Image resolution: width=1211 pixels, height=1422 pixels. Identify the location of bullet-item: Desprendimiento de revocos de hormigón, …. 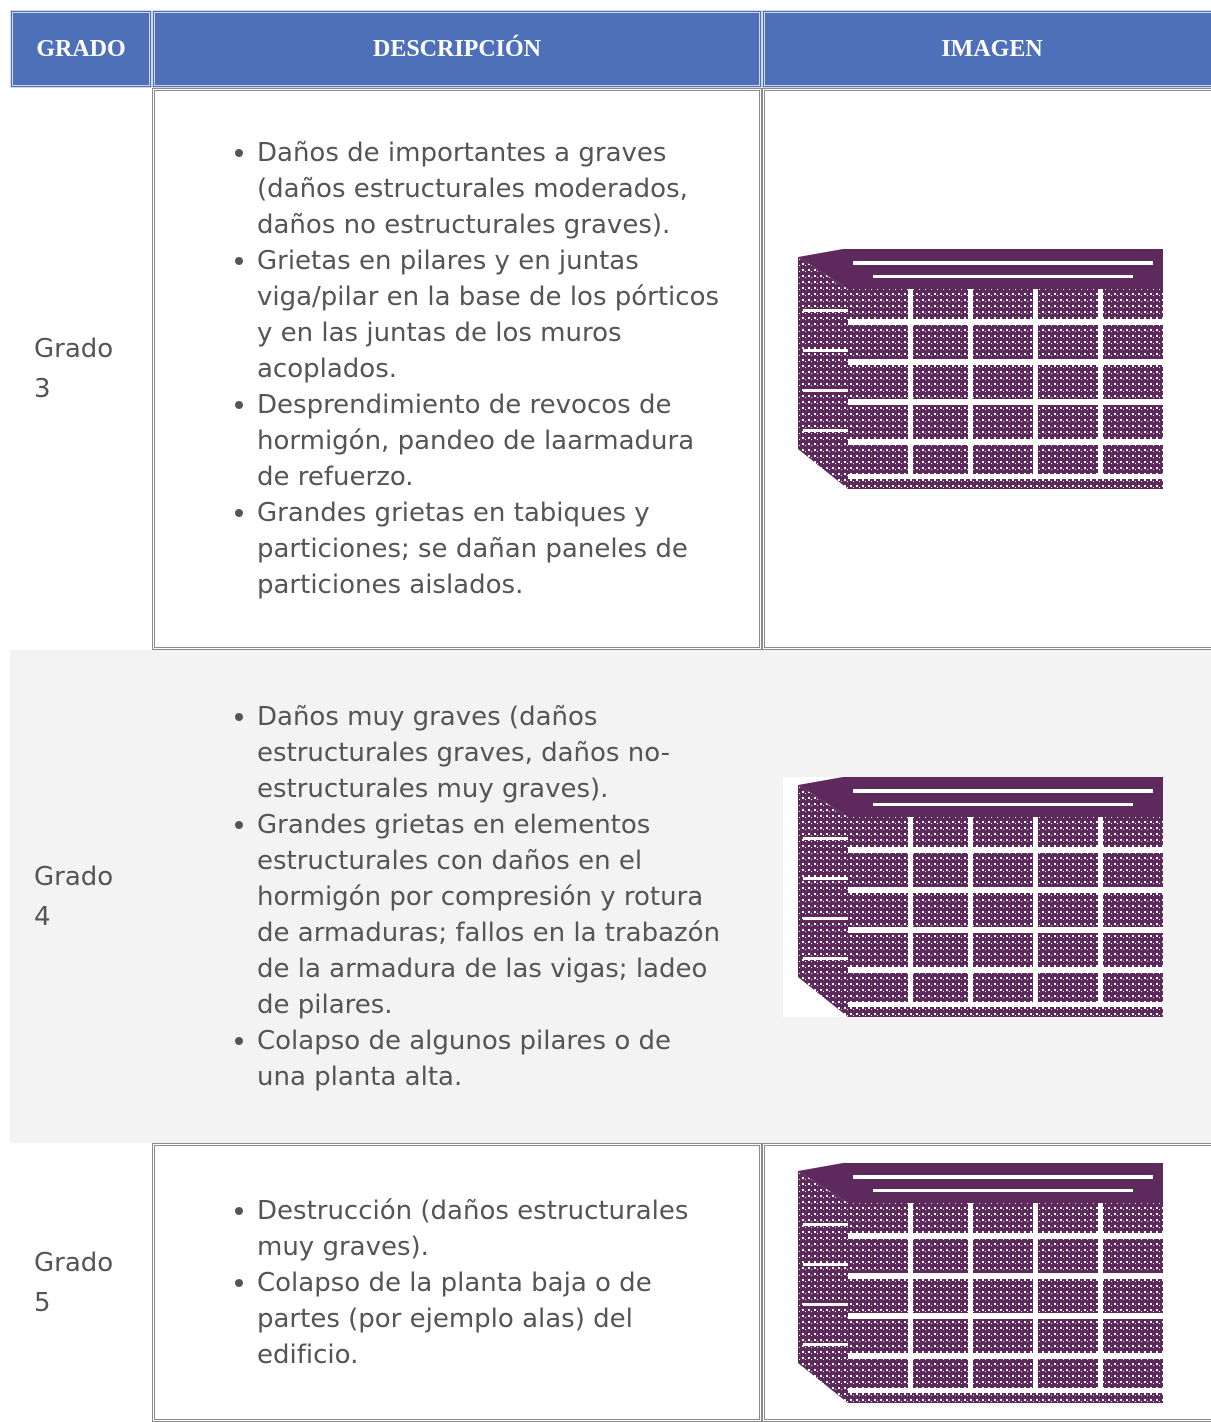
(481, 441).